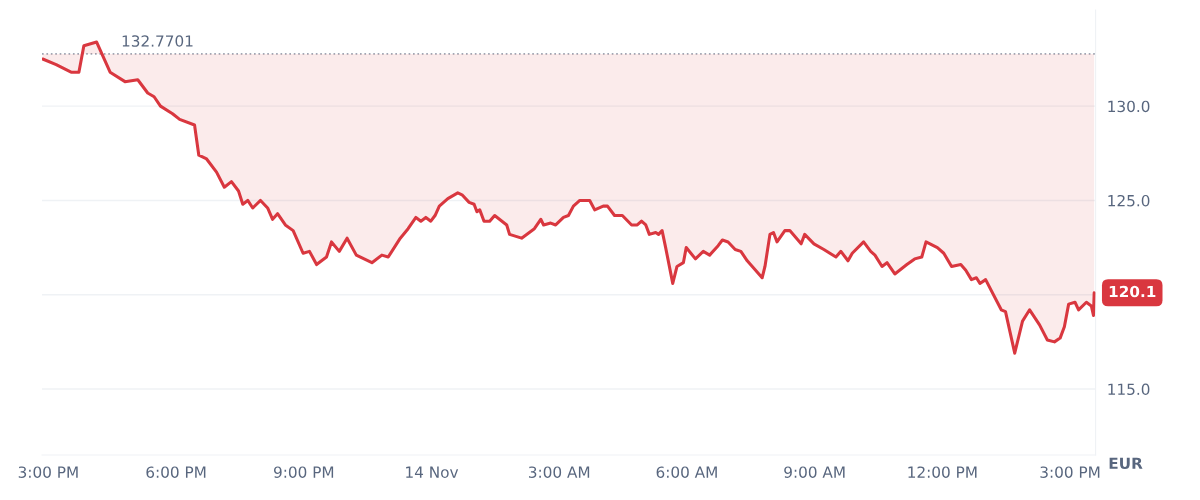 Image resolution: width=1200 pixels, height=500 pixels. I want to click on annotation: 120.1, so click(1132, 291).